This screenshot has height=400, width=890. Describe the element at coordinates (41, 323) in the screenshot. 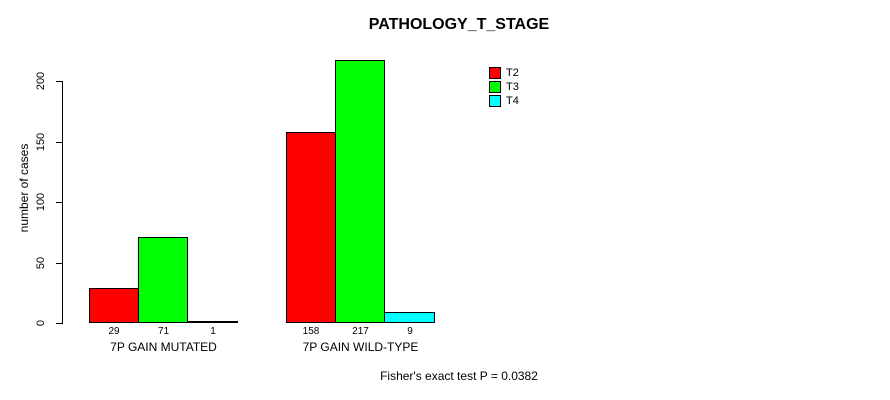

I see `y-axis-tick-label: 0` at that location.